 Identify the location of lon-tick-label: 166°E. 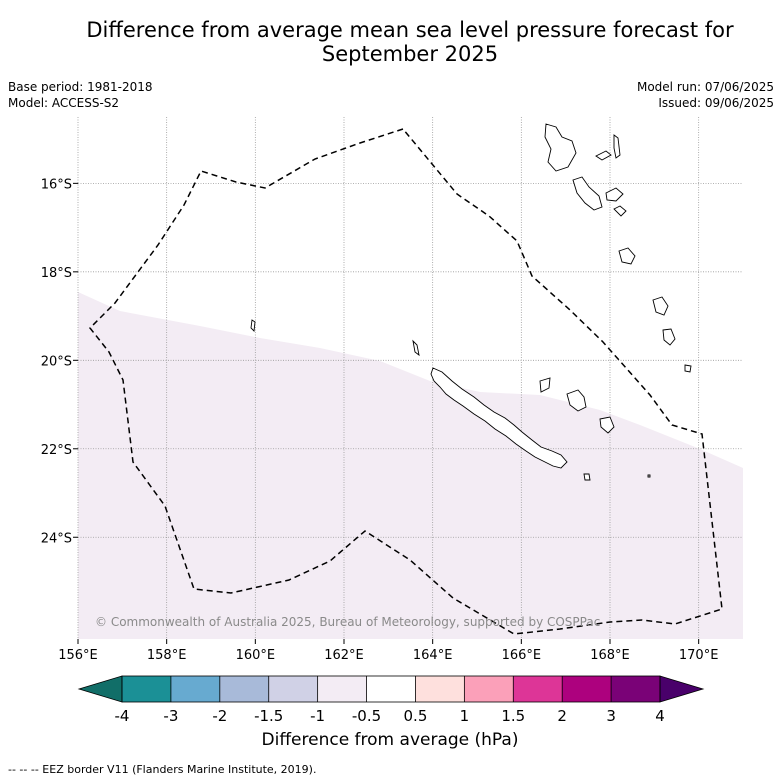
(522, 655).